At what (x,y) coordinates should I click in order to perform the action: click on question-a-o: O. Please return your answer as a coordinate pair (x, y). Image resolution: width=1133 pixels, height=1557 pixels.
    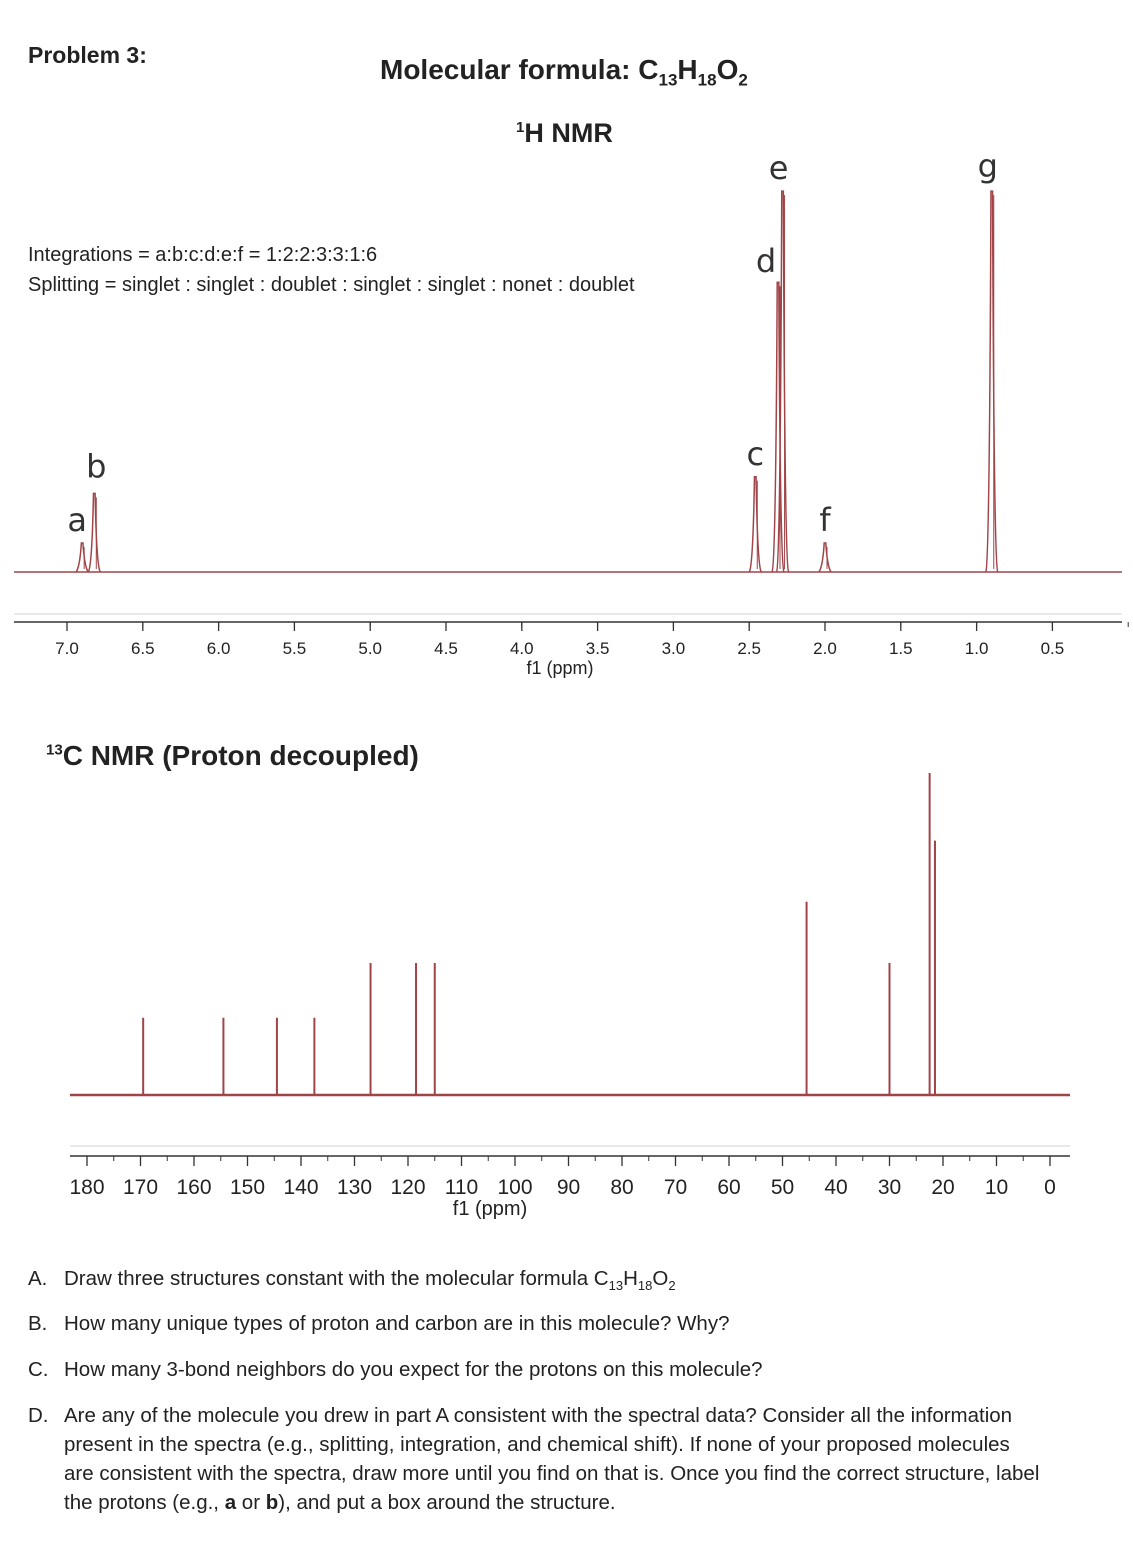
    Looking at the image, I should click on (660, 1278).